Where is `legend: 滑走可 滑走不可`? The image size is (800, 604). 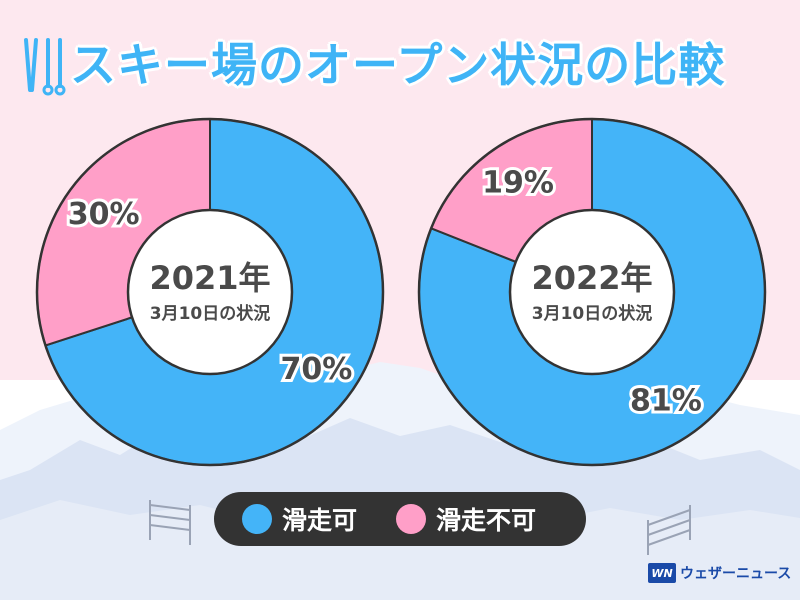 legend: 滑走可 滑走不可 is located at coordinates (400, 519).